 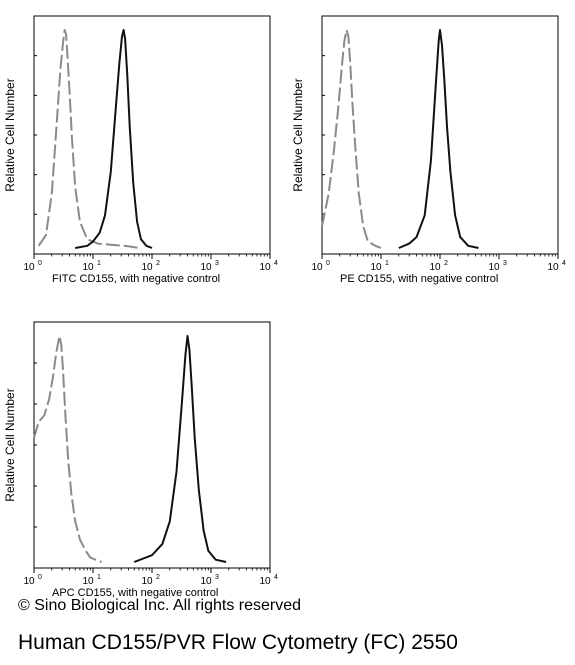 I want to click on apc-cd155-curve, so click(x=180, y=449).